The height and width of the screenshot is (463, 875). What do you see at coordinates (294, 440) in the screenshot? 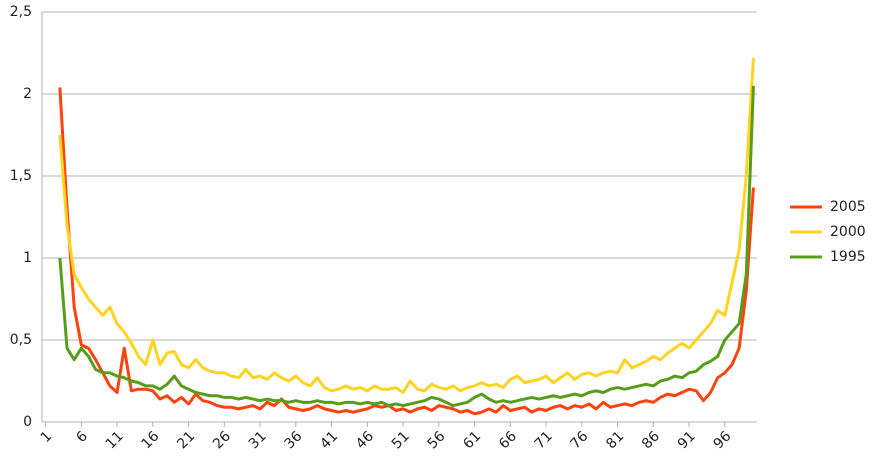
I see `x-tick-label: 36` at bounding box center [294, 440].